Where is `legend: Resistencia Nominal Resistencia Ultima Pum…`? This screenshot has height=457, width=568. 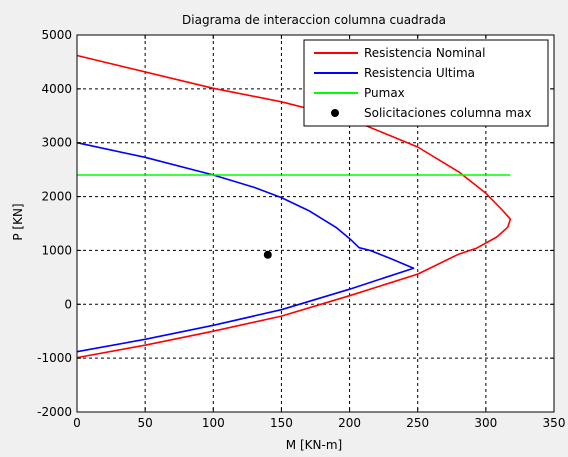
legend: Resistencia Nominal Resistencia Ultima Pum… is located at coordinates (426, 83).